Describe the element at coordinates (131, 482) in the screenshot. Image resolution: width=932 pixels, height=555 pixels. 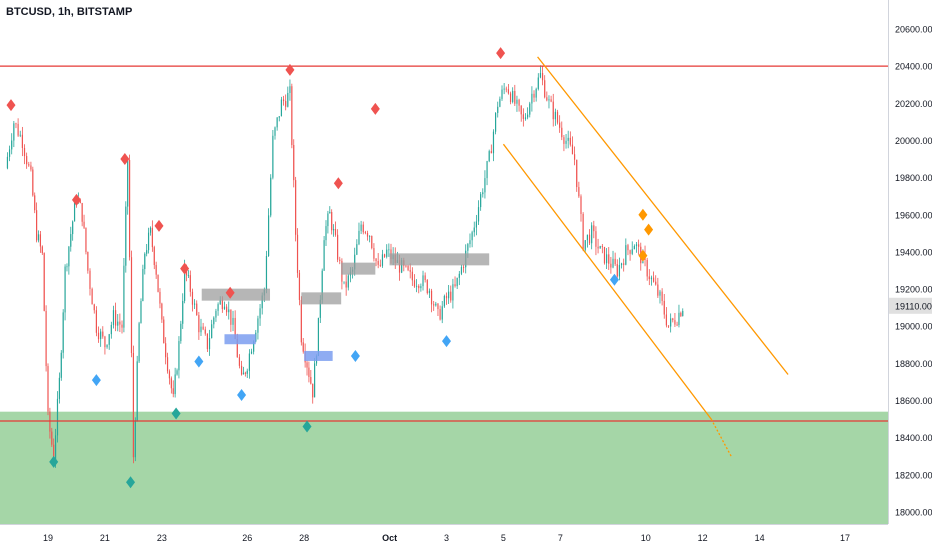
I see `pivot-low-marker` at that location.